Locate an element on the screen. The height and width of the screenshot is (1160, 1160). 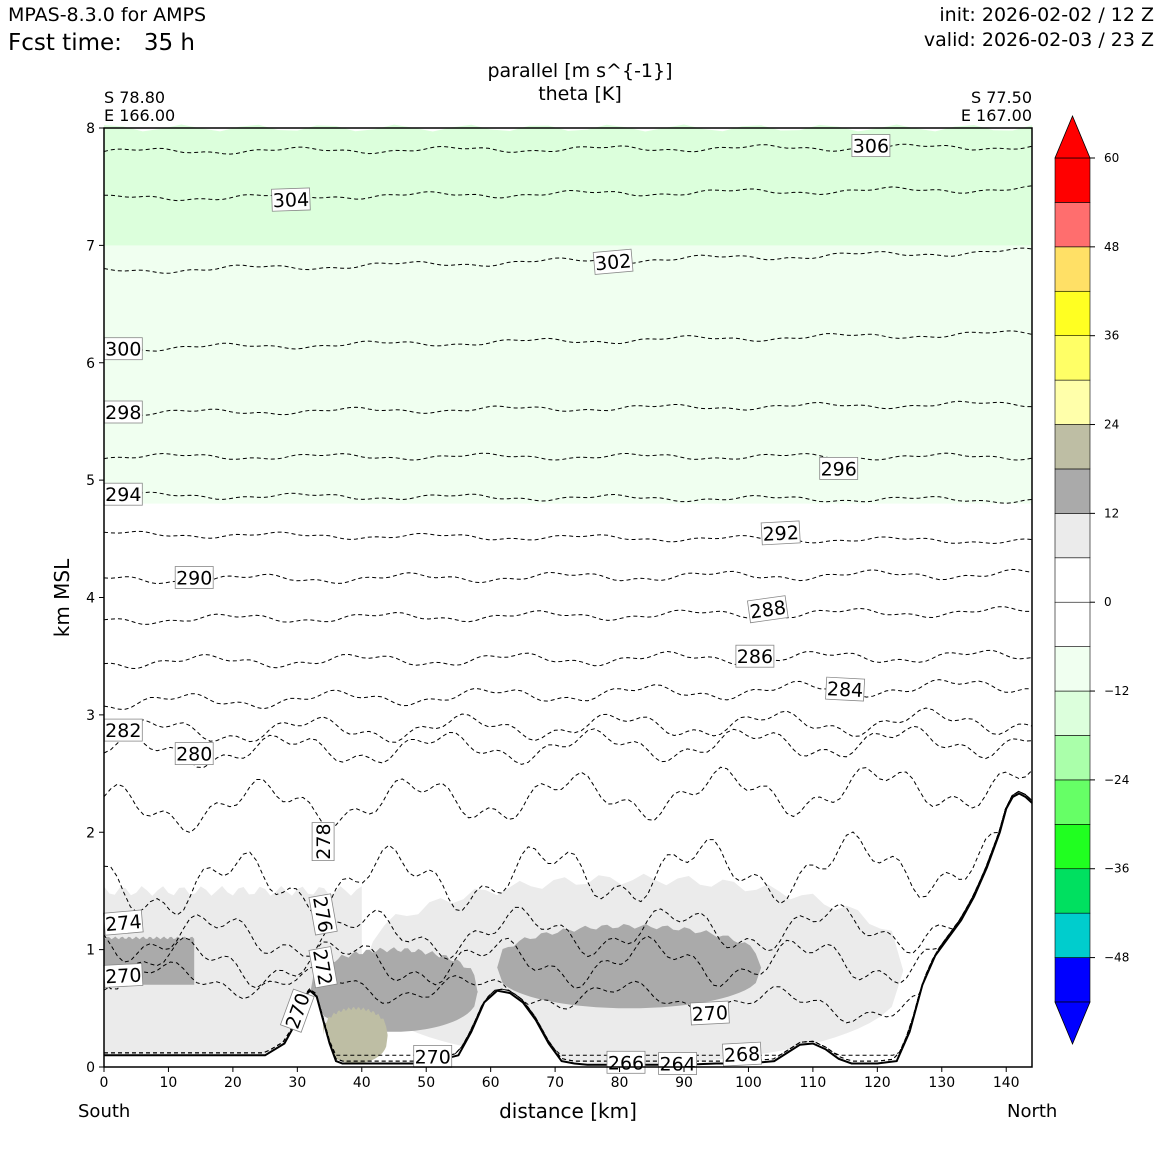
colorbar-tick-label: −24 is located at coordinates (1116, 780).